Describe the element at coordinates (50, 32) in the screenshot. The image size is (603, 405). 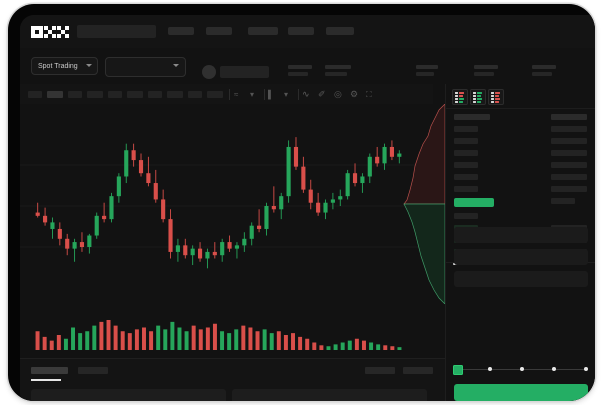
I see `okx-logo` at that location.